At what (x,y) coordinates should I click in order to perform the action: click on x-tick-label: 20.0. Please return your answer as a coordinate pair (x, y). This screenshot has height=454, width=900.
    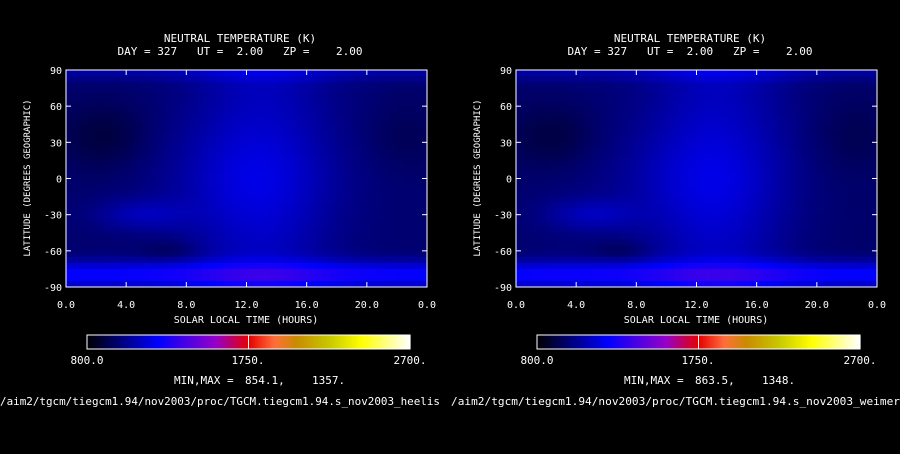
    Looking at the image, I should click on (367, 305).